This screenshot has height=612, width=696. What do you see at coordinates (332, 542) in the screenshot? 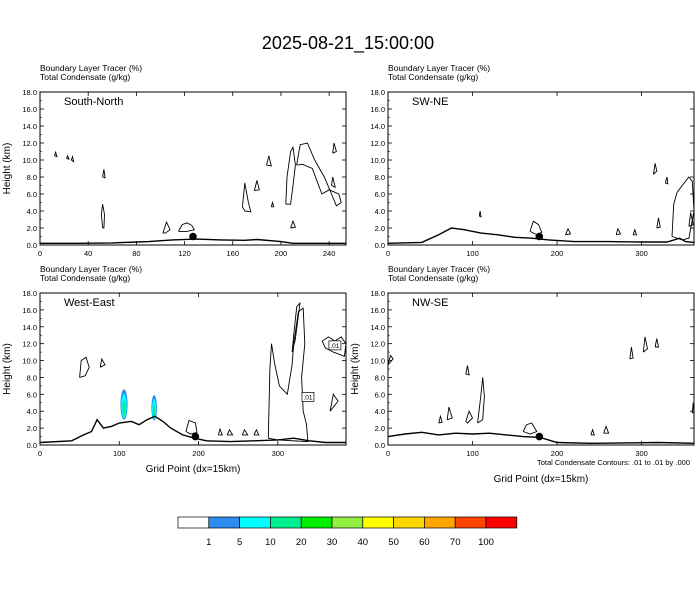
I see `colorbar-label: 30` at bounding box center [332, 542].